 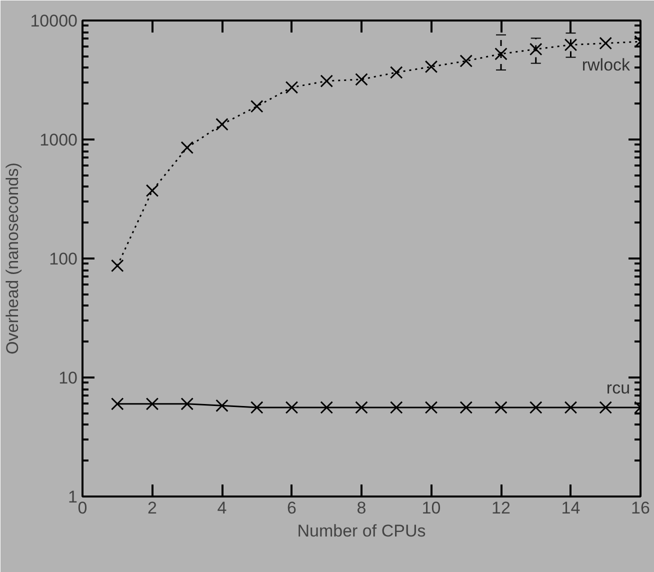 I want to click on legend-label: rwlock, so click(x=606, y=65).